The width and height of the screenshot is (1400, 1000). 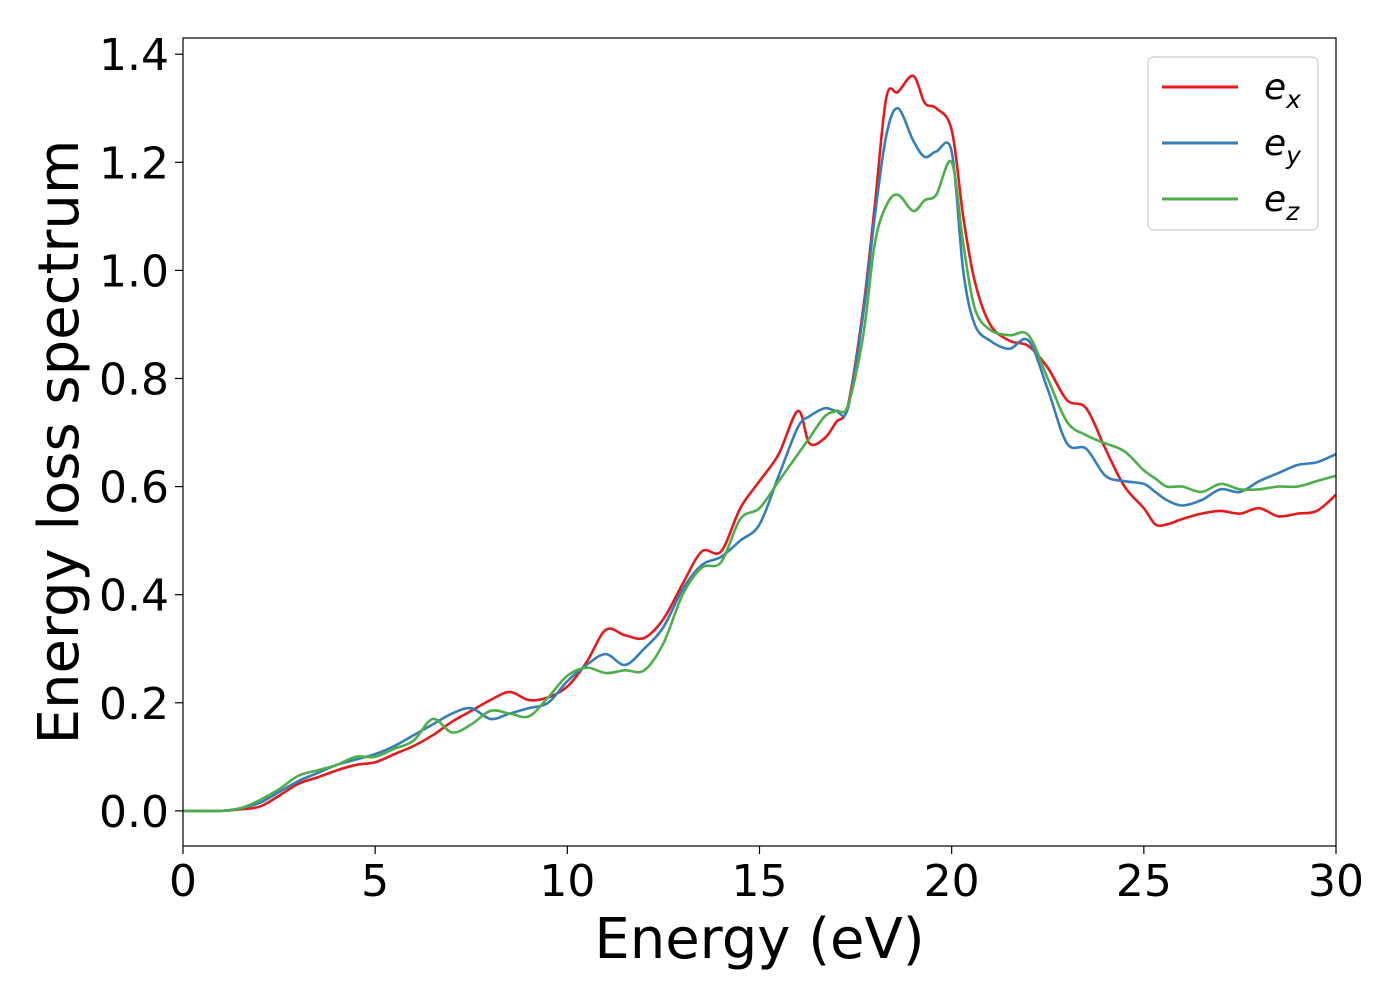 What do you see at coordinates (134, 163) in the screenshot?
I see `y-tick-label: 1.2` at bounding box center [134, 163].